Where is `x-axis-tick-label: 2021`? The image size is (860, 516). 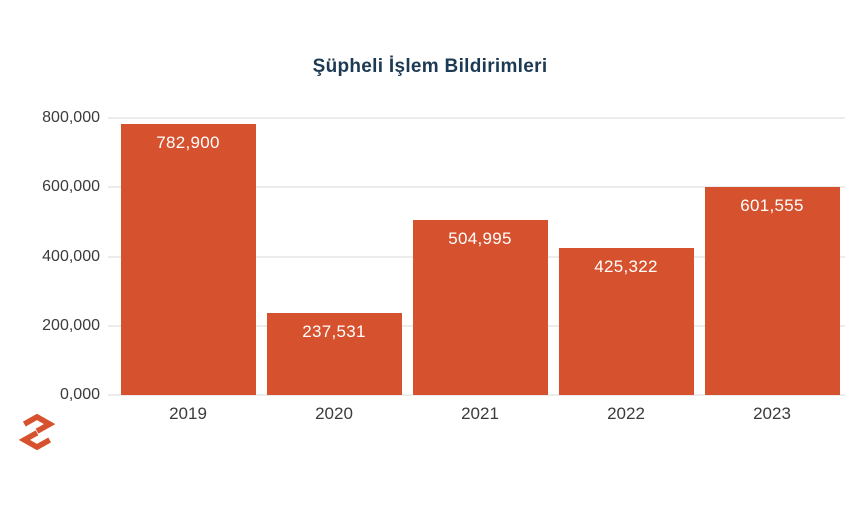
x-axis-tick-label: 2021 is located at coordinates (480, 413).